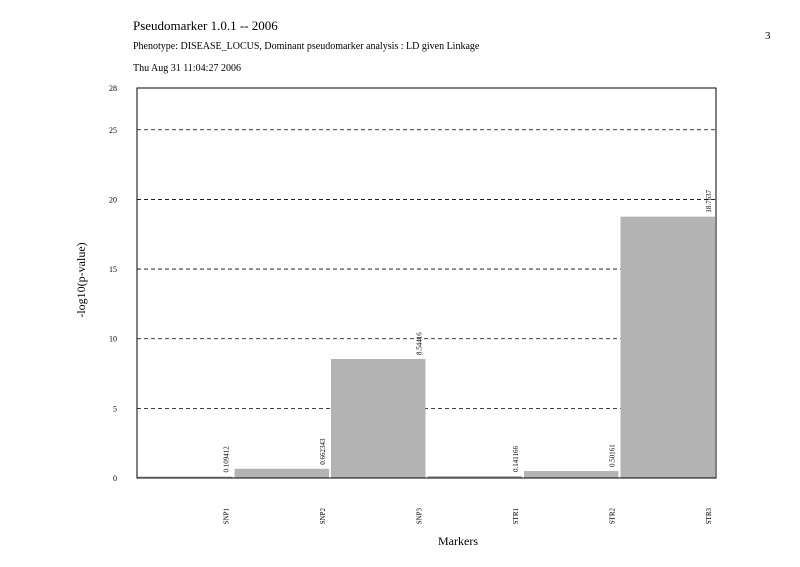 Image resolution: width=800 pixels, height=567 pixels. I want to click on bar-str1, so click(474, 477).